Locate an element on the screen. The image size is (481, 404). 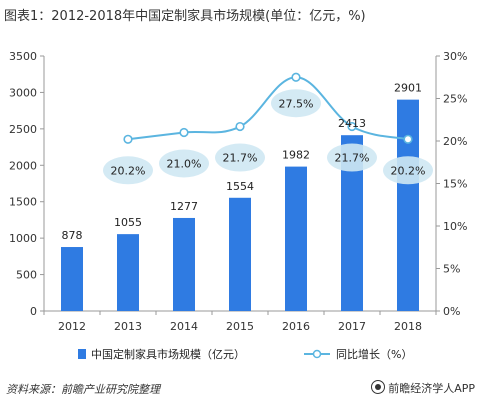
x-tick-label: 2018 is located at coordinates (408, 326).